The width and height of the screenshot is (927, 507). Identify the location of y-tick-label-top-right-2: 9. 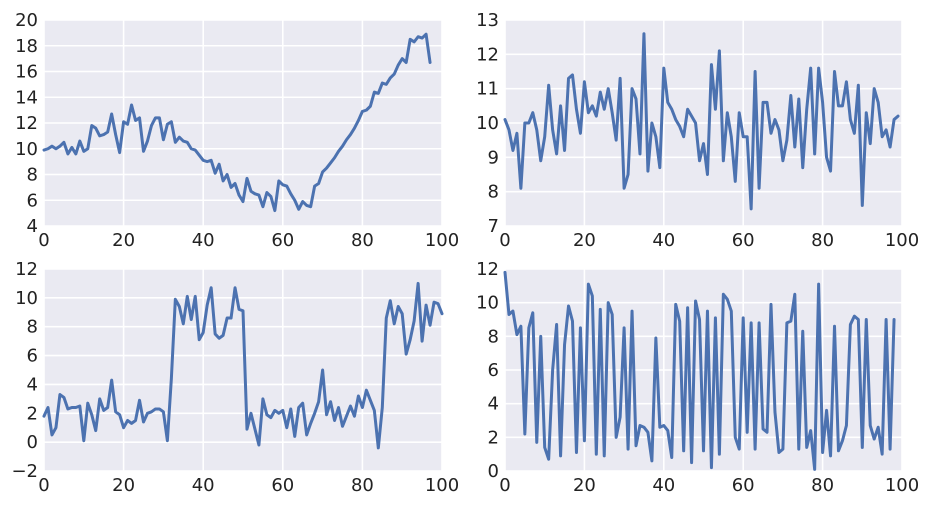
(493, 157).